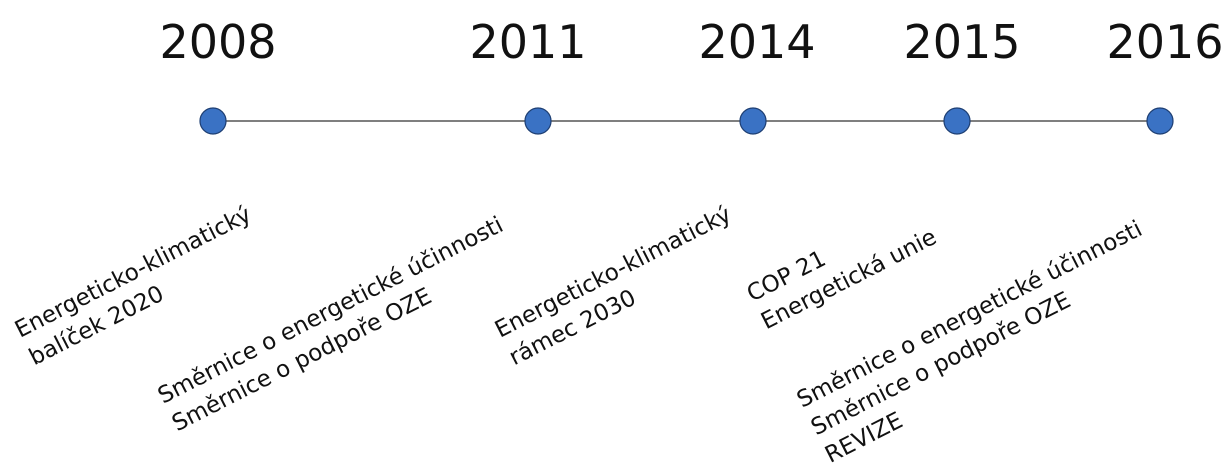 This screenshot has width=1230, height=475. What do you see at coordinates (970, 314) in the screenshot?
I see `event-text: Směrnice o energetické účinnosti` at bounding box center [970, 314].